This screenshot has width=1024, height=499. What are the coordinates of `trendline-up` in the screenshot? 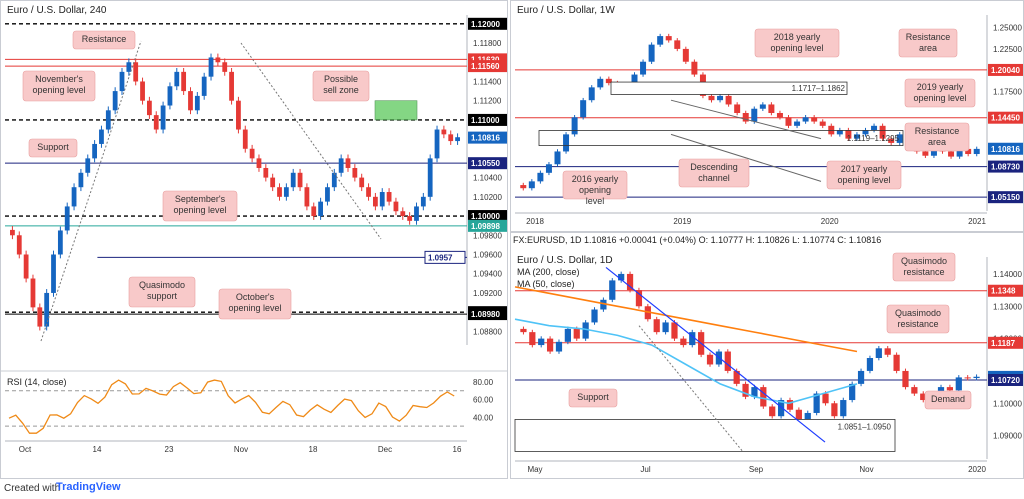 It's located at (91, 191).